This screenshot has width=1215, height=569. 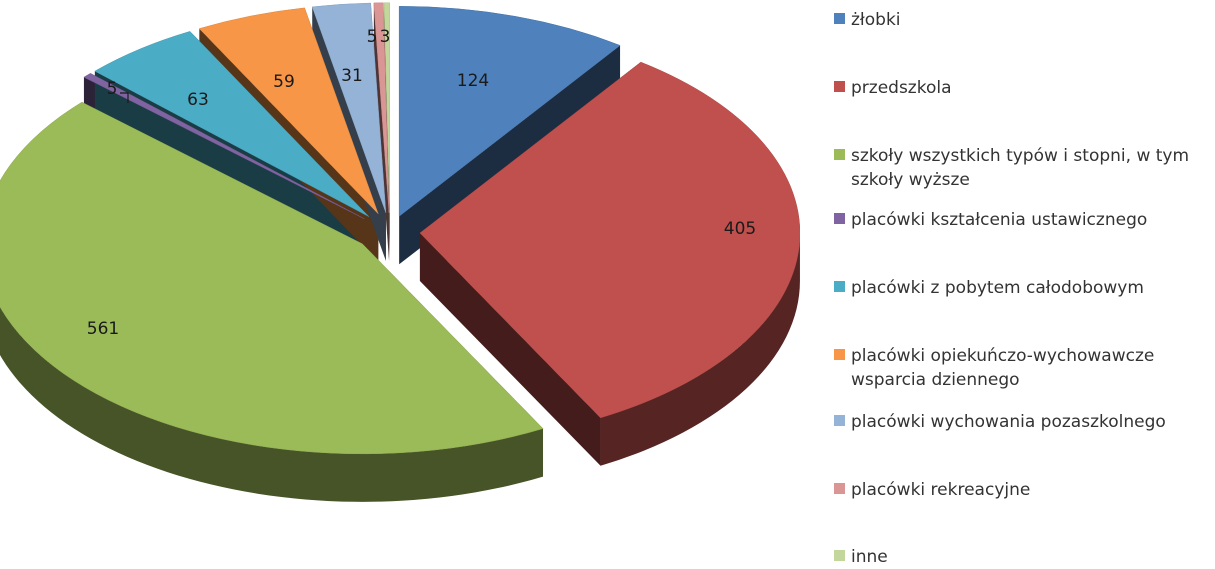 I want to click on legend-item: placówki rekreacyjne, so click(x=1015, y=490).